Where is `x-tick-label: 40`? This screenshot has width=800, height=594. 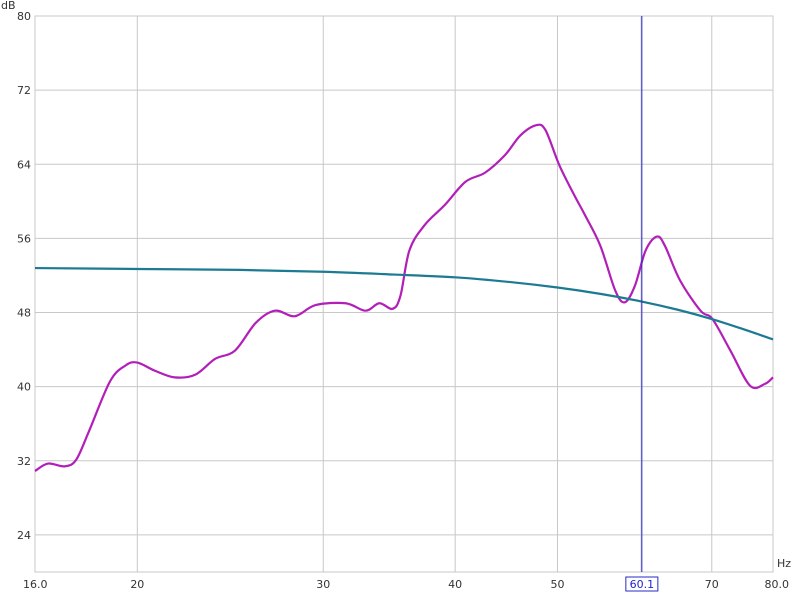
x-tick-label: 40 is located at coordinates (455, 584).